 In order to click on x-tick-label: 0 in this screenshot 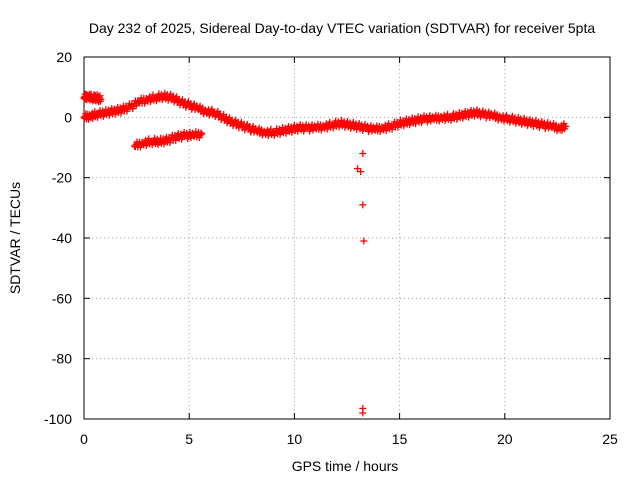, I will do `click(84, 439)`.